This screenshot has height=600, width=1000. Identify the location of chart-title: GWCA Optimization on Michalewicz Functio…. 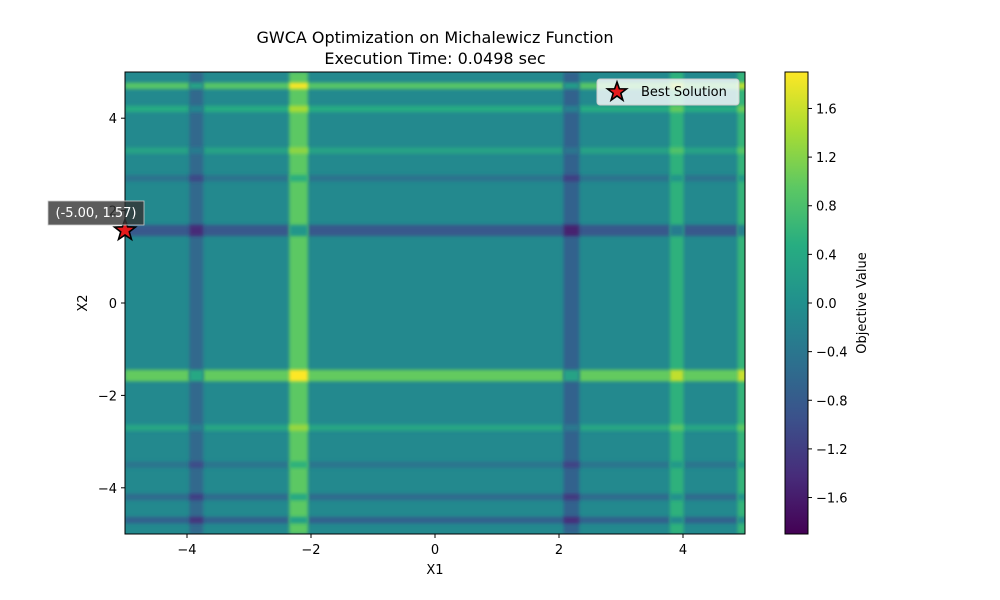
(434, 37).